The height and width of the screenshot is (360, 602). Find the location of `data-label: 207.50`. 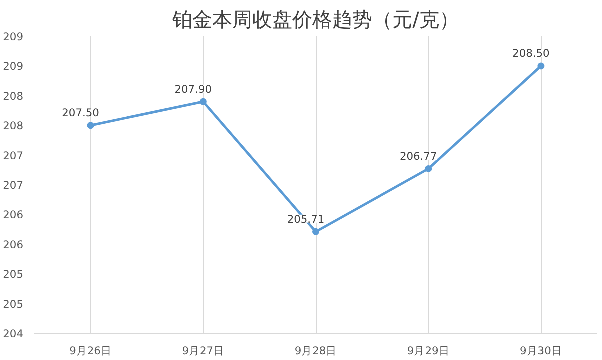

data-label: 207.50 is located at coordinates (81, 113).